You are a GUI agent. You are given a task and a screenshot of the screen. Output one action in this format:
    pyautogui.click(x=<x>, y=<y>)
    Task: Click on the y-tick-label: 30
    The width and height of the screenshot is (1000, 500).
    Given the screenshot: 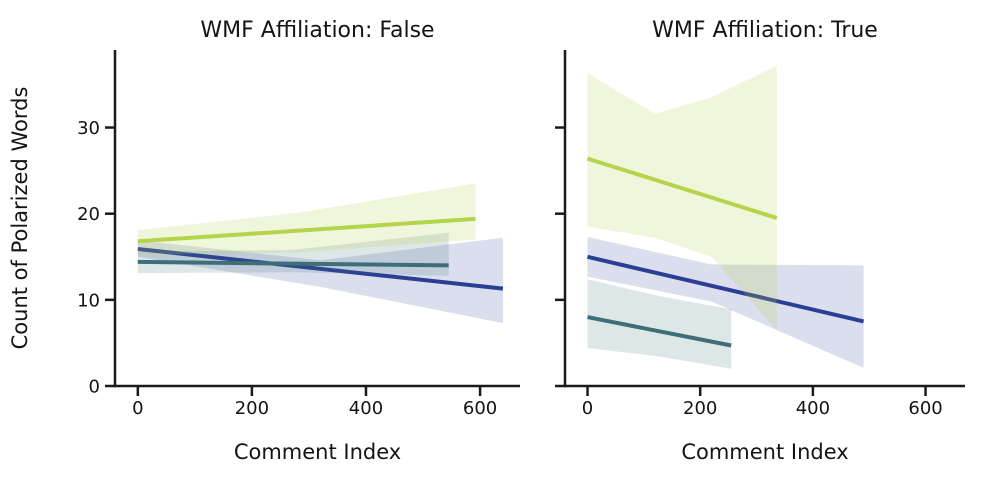 What is the action you would take?
    pyautogui.click(x=88, y=128)
    